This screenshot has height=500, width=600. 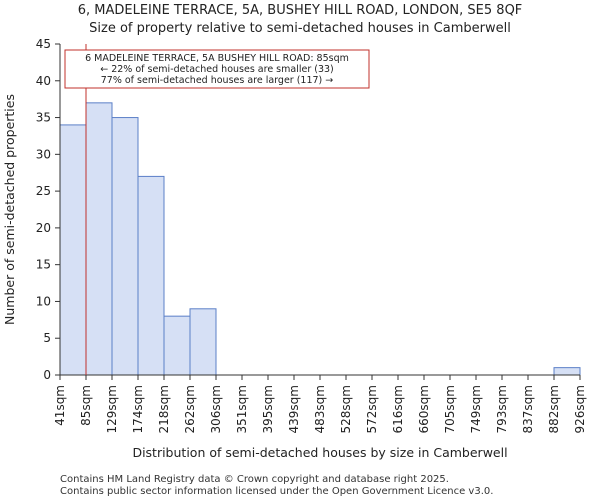 I want to click on annotation-box, so click(x=217, y=69).